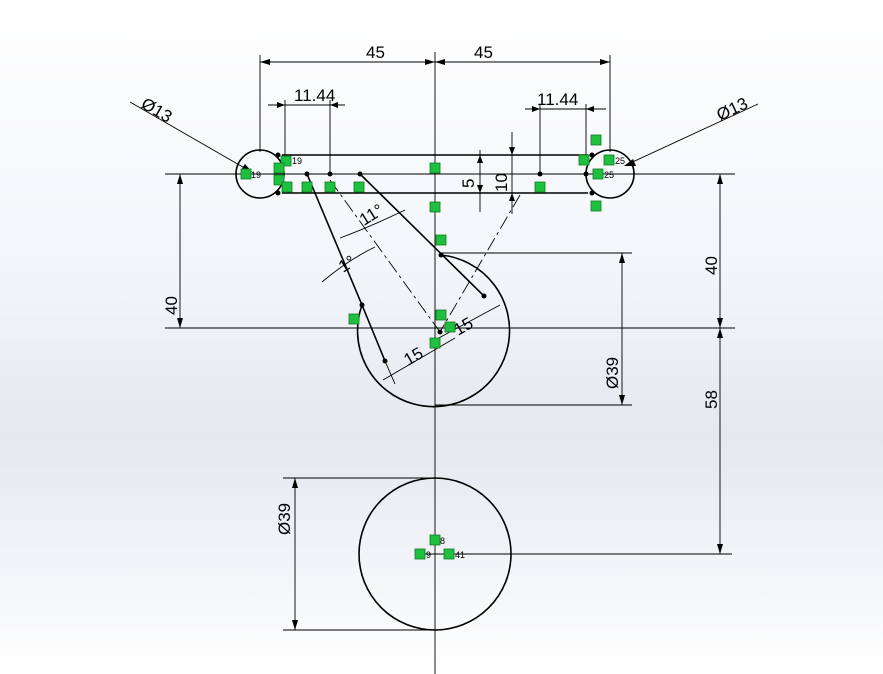 The width and height of the screenshot is (883, 674). I want to click on leader-dia13-right, so click(692, 134).